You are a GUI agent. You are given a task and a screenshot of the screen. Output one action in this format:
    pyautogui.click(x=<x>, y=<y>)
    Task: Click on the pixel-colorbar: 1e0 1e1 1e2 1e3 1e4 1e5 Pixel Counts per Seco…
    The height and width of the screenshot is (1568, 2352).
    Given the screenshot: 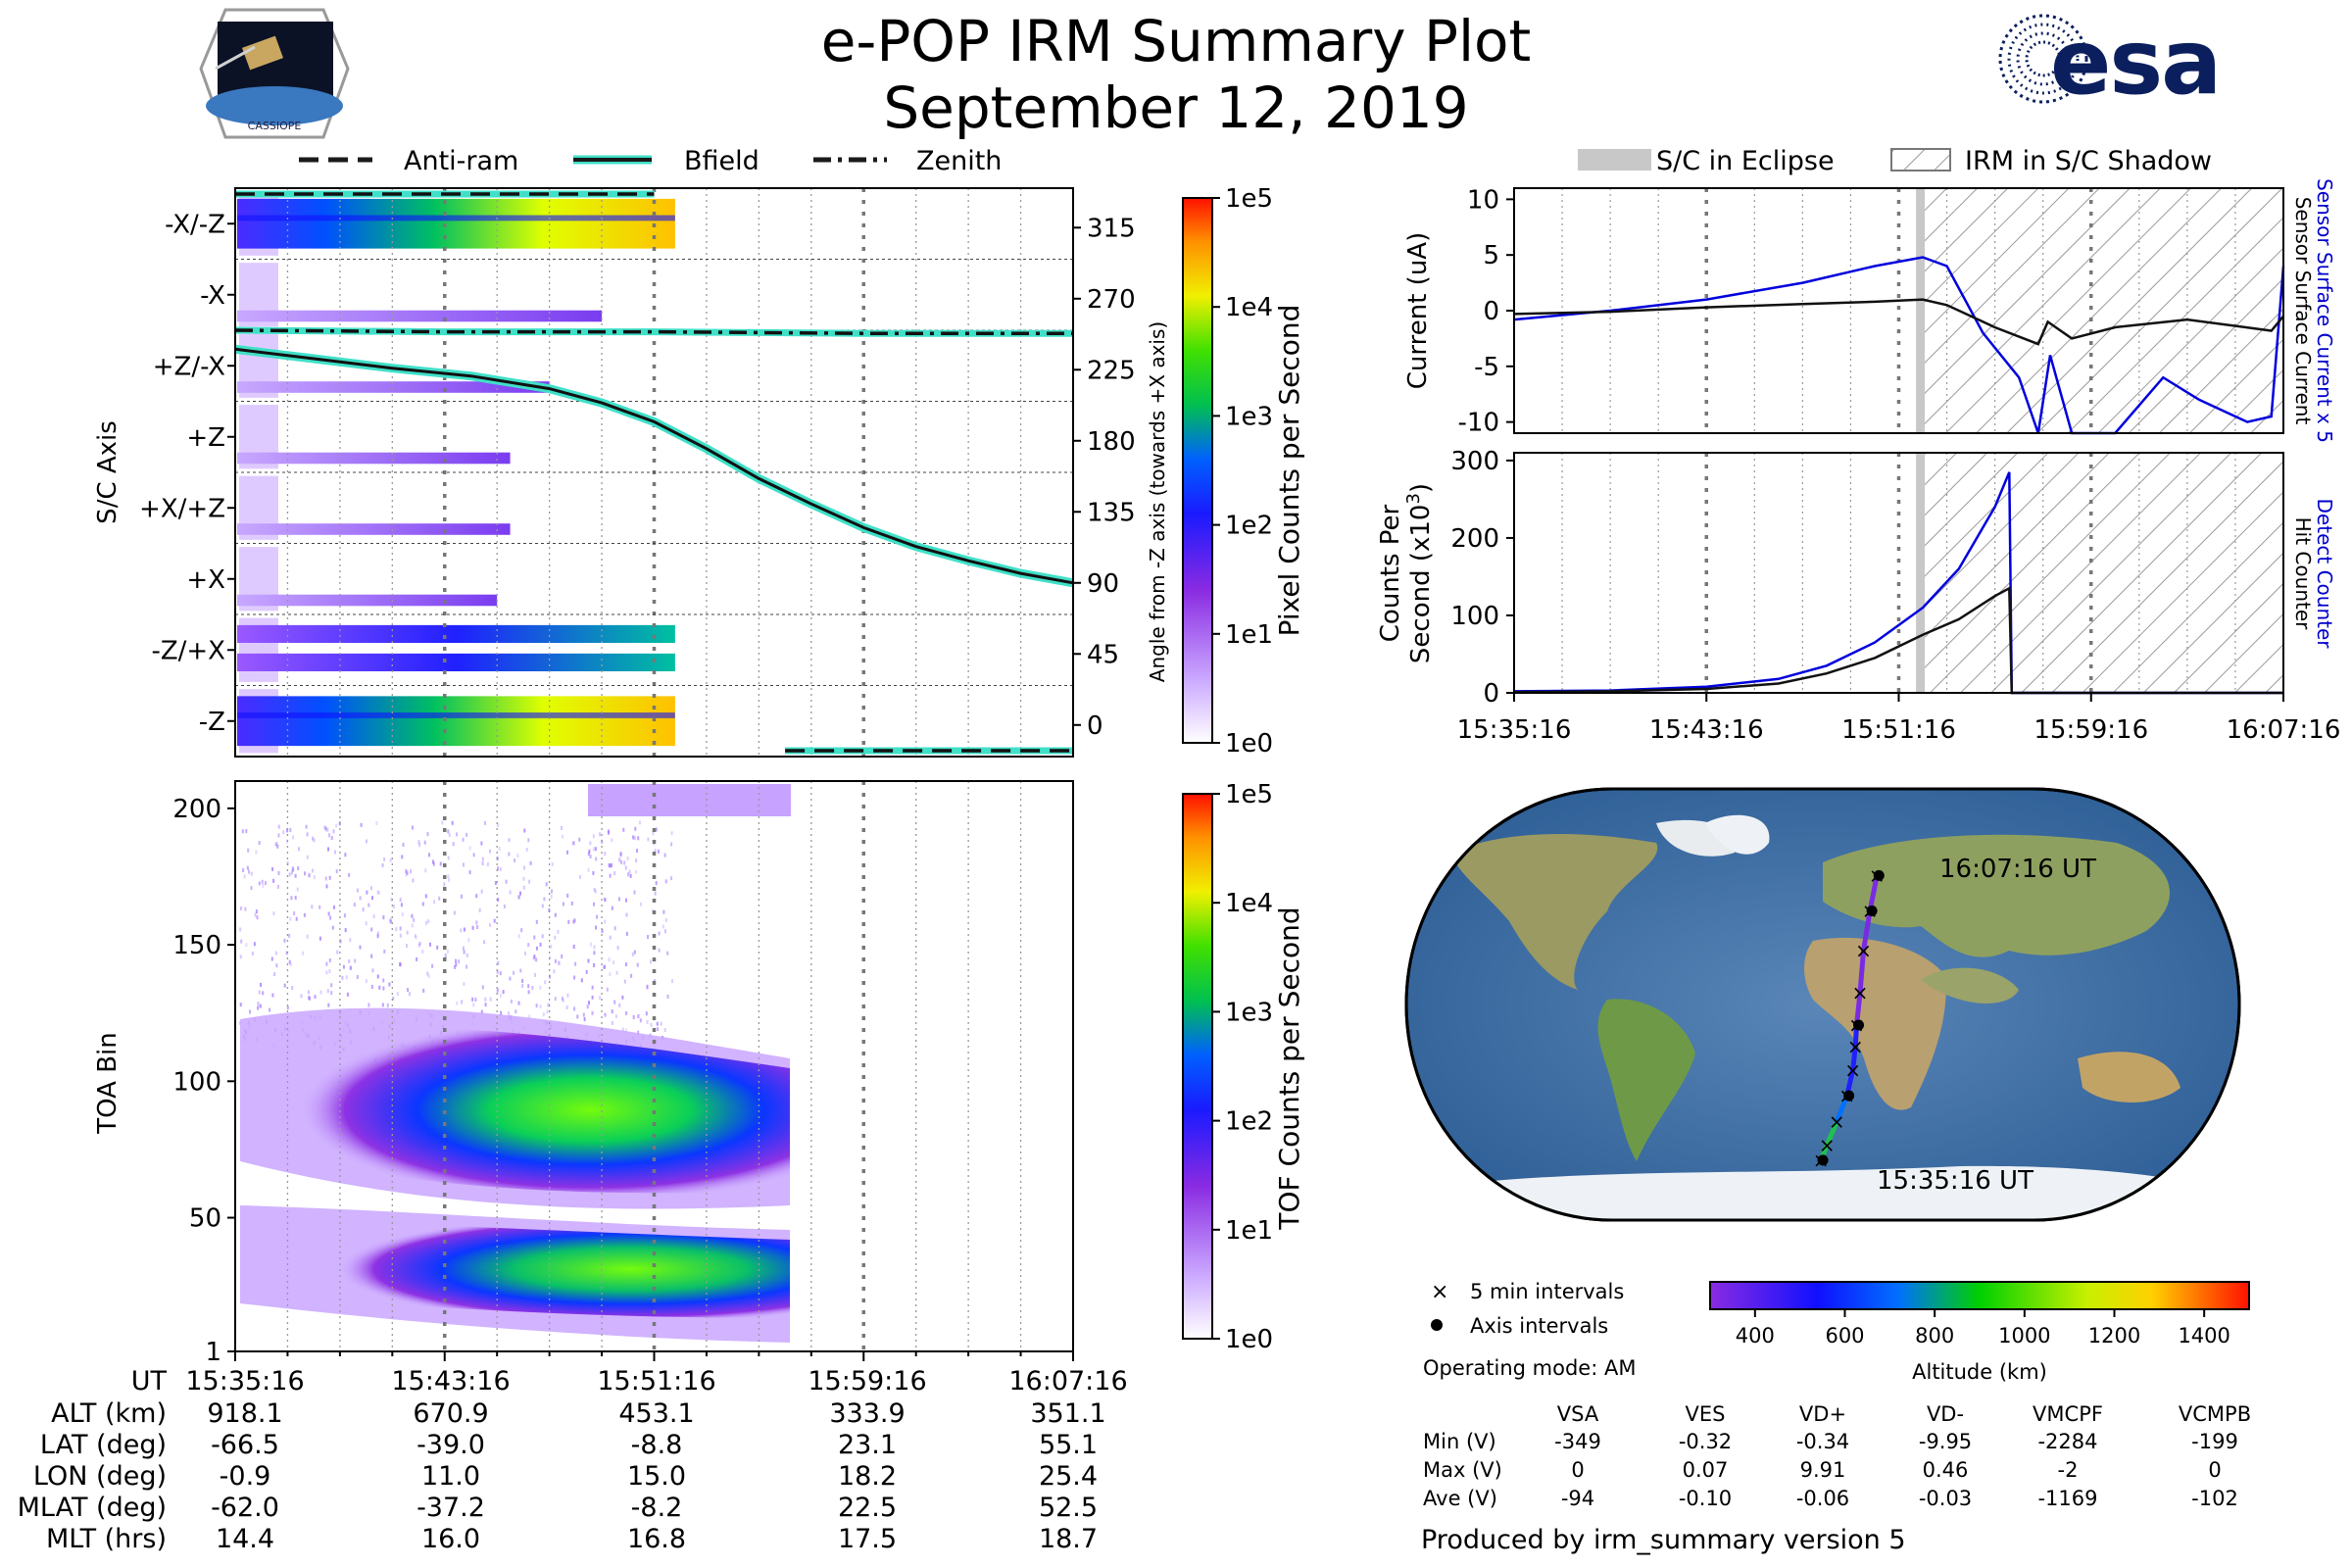 What is the action you would take?
    pyautogui.click(x=1243, y=471)
    